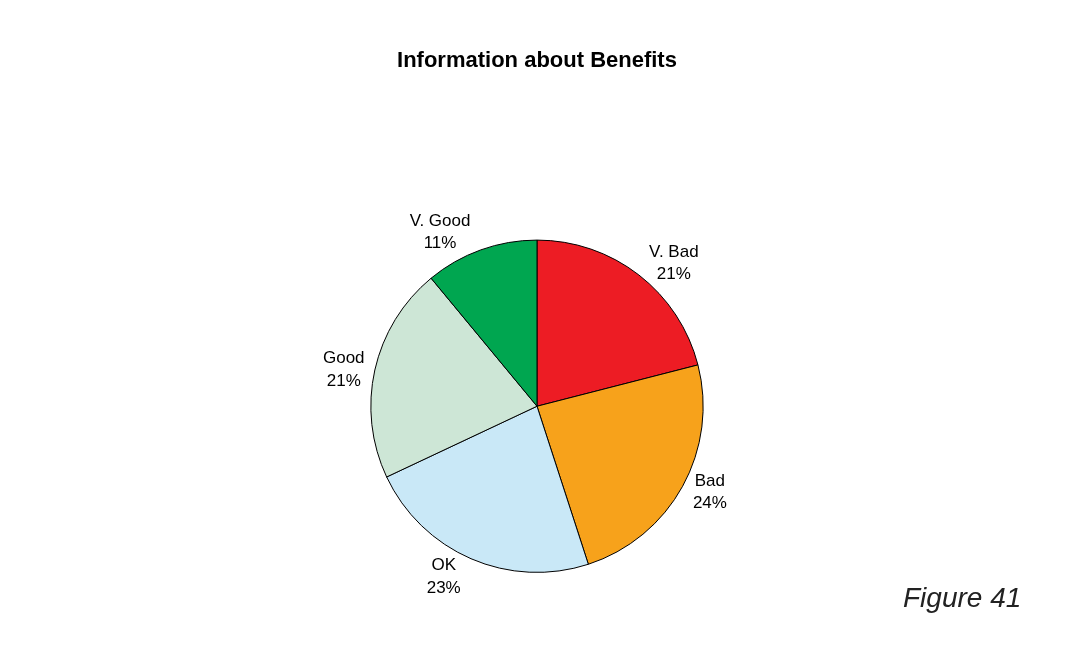 The width and height of the screenshot is (1074, 646). What do you see at coordinates (537, 60) in the screenshot?
I see `chart-title: Information about Benefits` at bounding box center [537, 60].